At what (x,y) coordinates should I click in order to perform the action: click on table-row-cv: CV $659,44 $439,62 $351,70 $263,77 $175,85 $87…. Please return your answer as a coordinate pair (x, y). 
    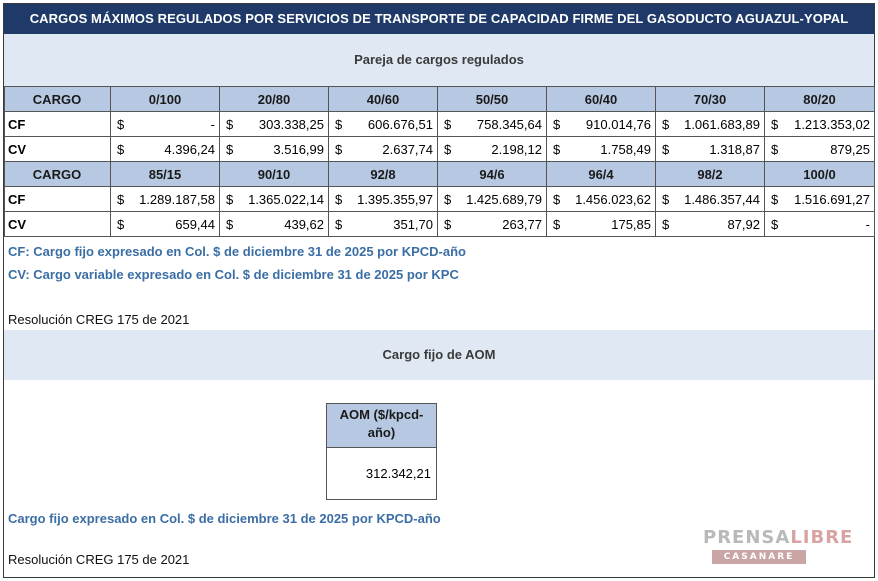
    Looking at the image, I should click on (439, 224).